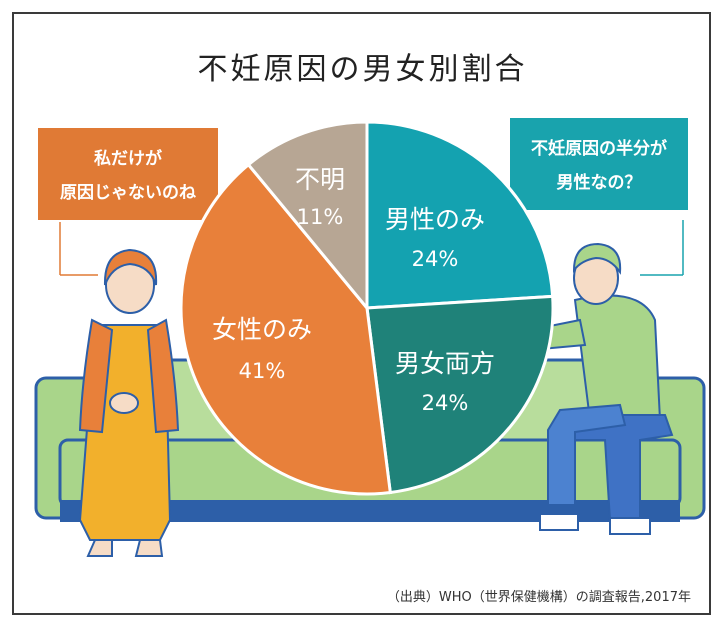 This screenshot has width=725, height=633. I want to click on man-speech-bubble: 不妊原因の半分が 男性なの？, so click(599, 164).